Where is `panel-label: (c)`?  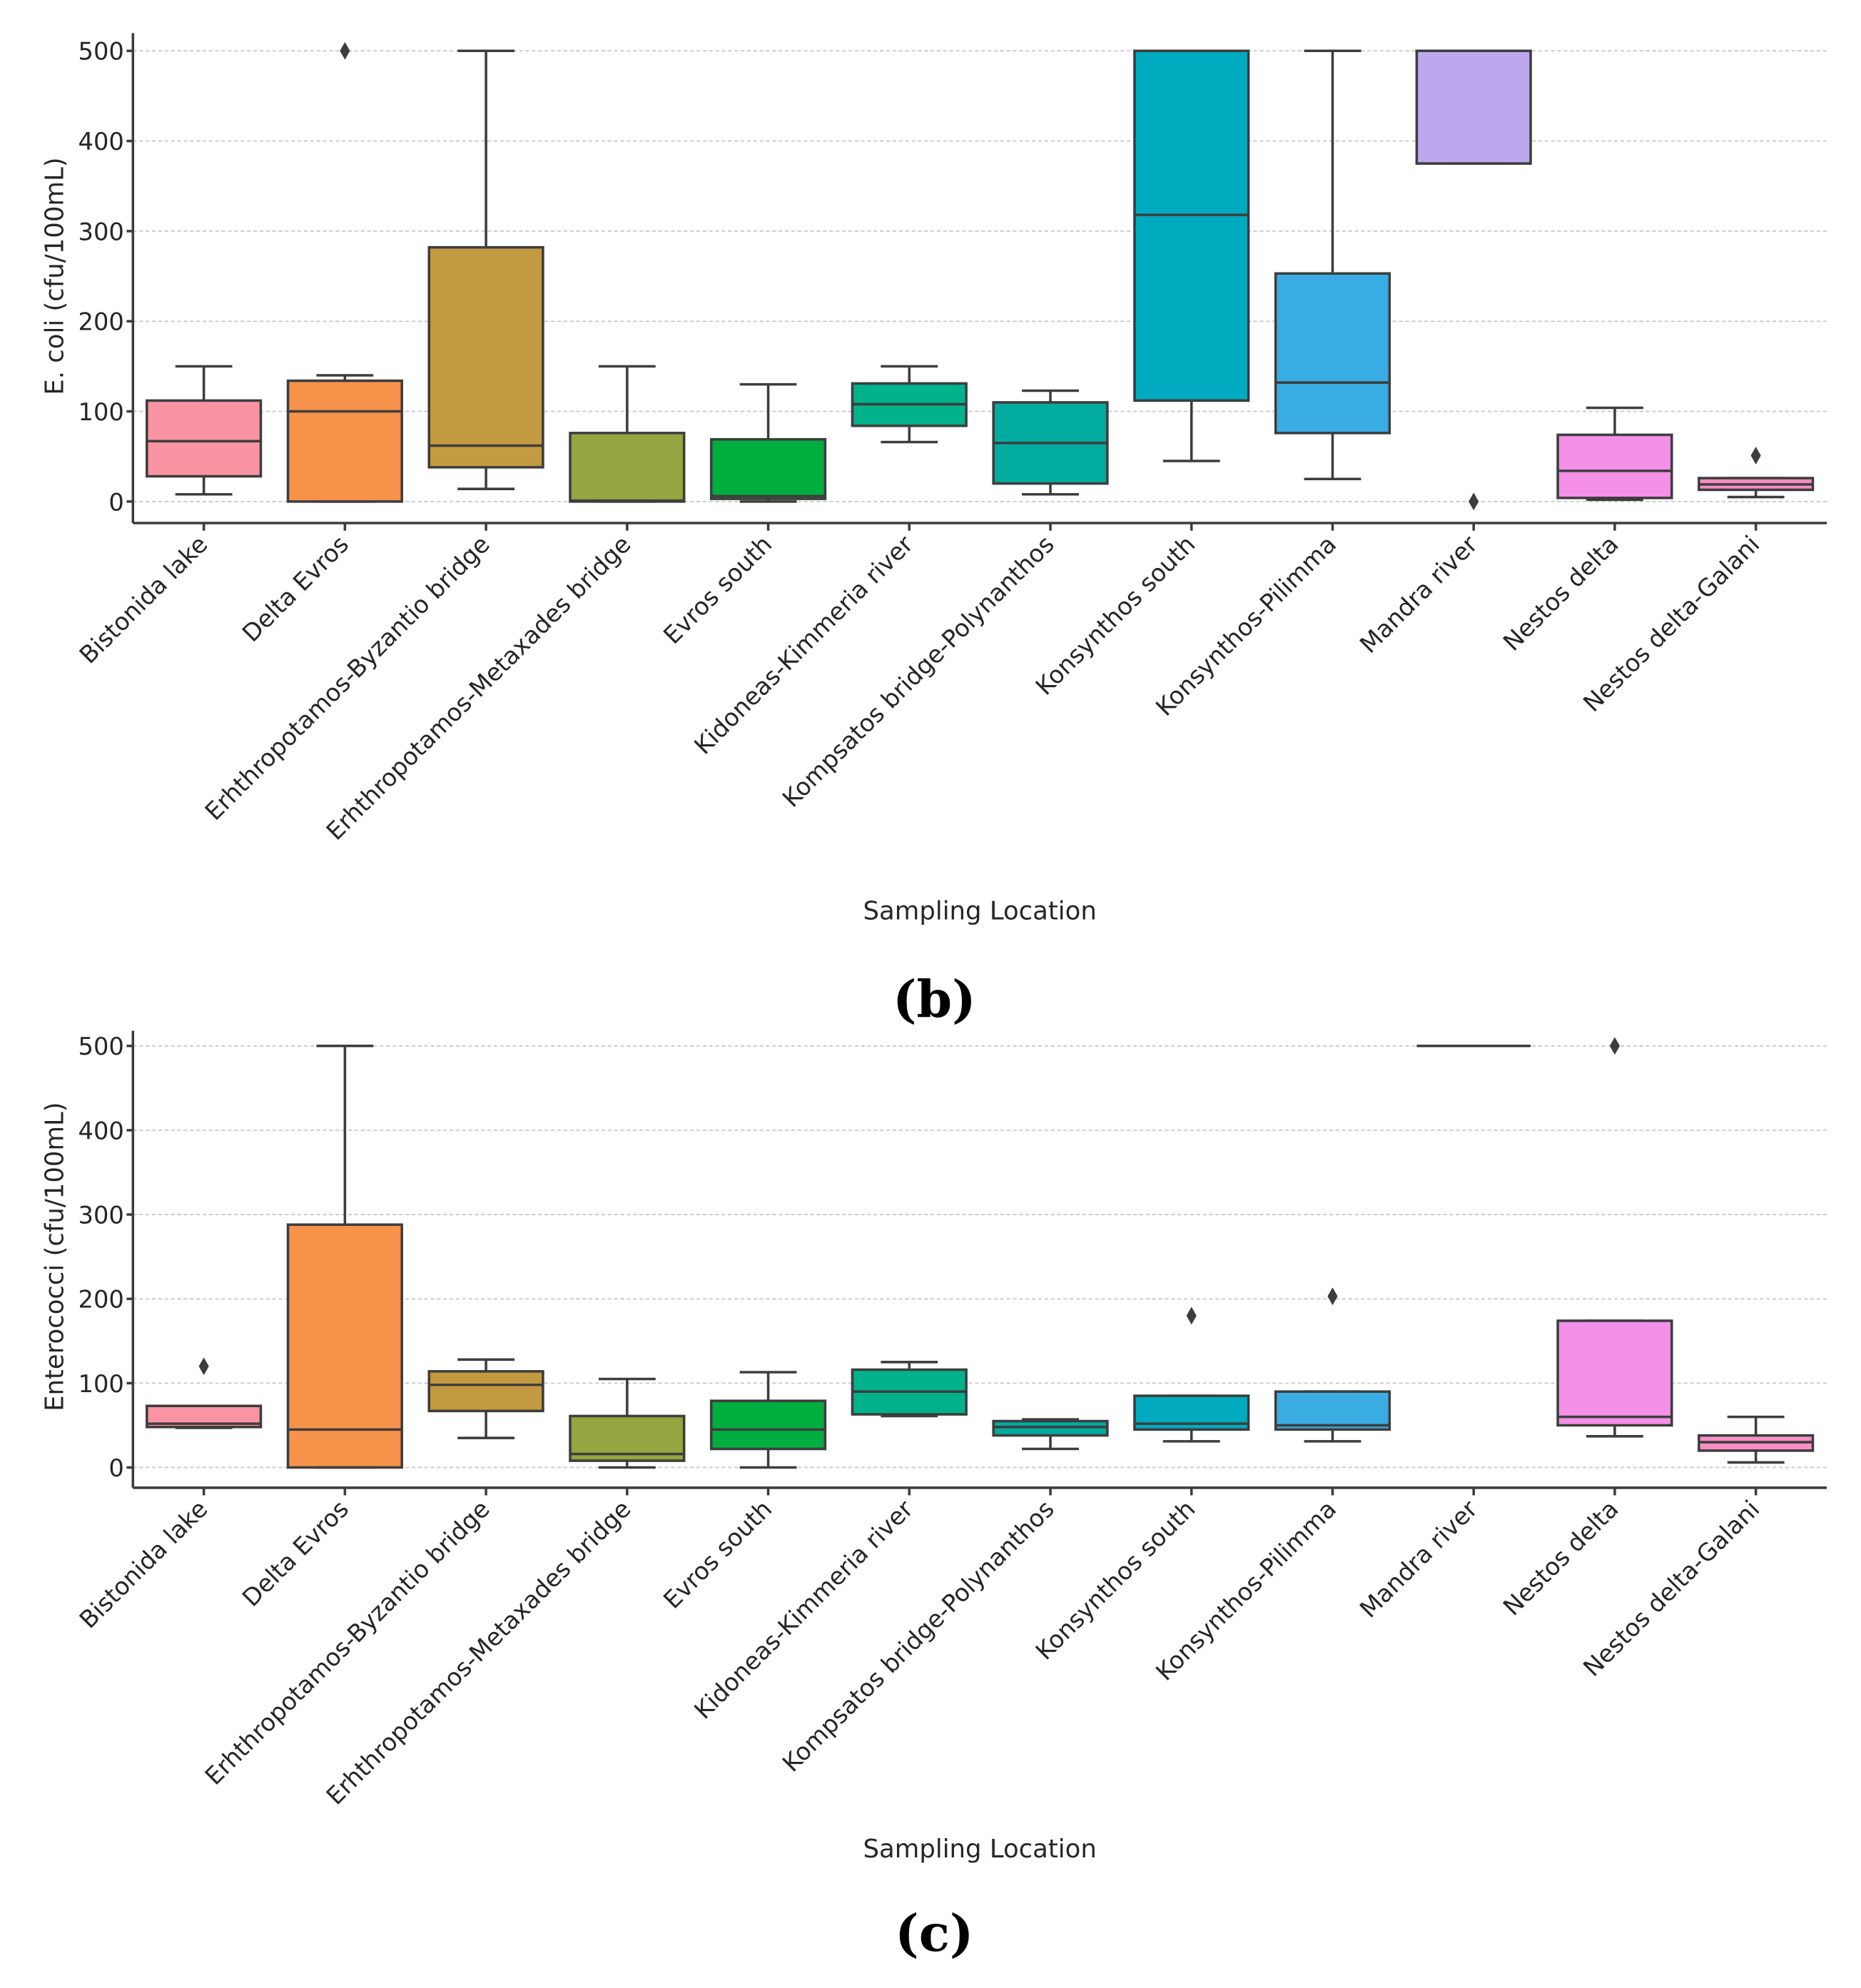 panel-label: (c) is located at coordinates (934, 1933).